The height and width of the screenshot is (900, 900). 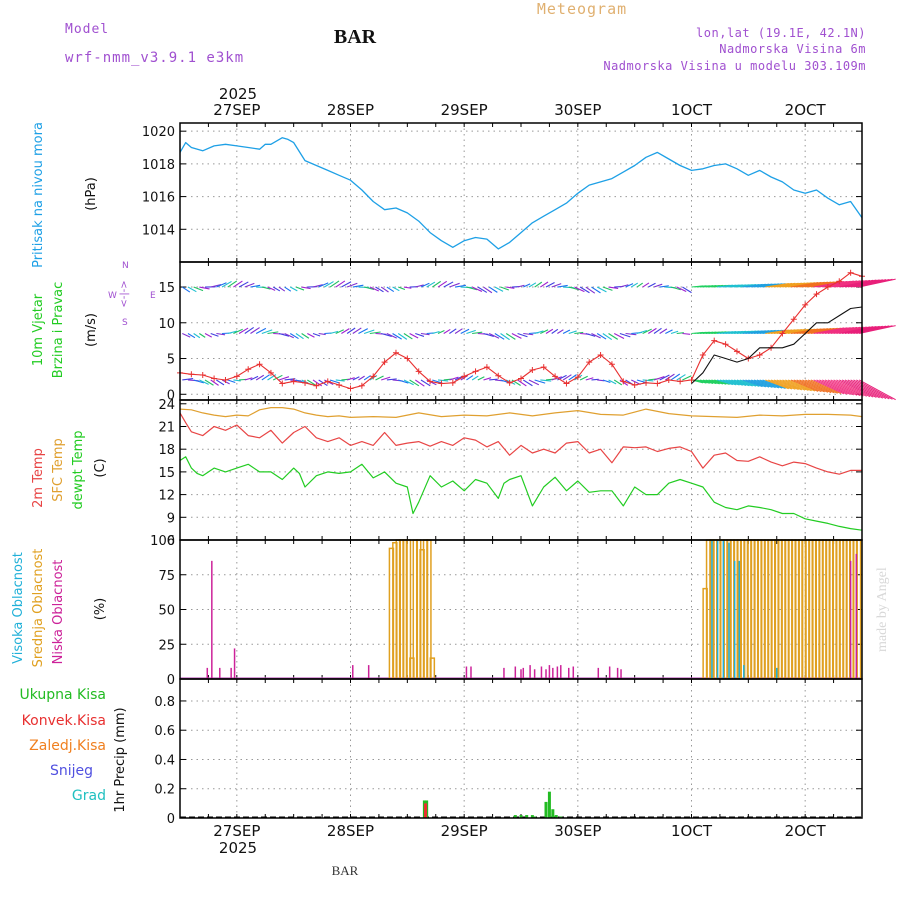 I want to click on model-elevation-info: Nadmorska Visina u modelu 303.109m, so click(x=734, y=66).